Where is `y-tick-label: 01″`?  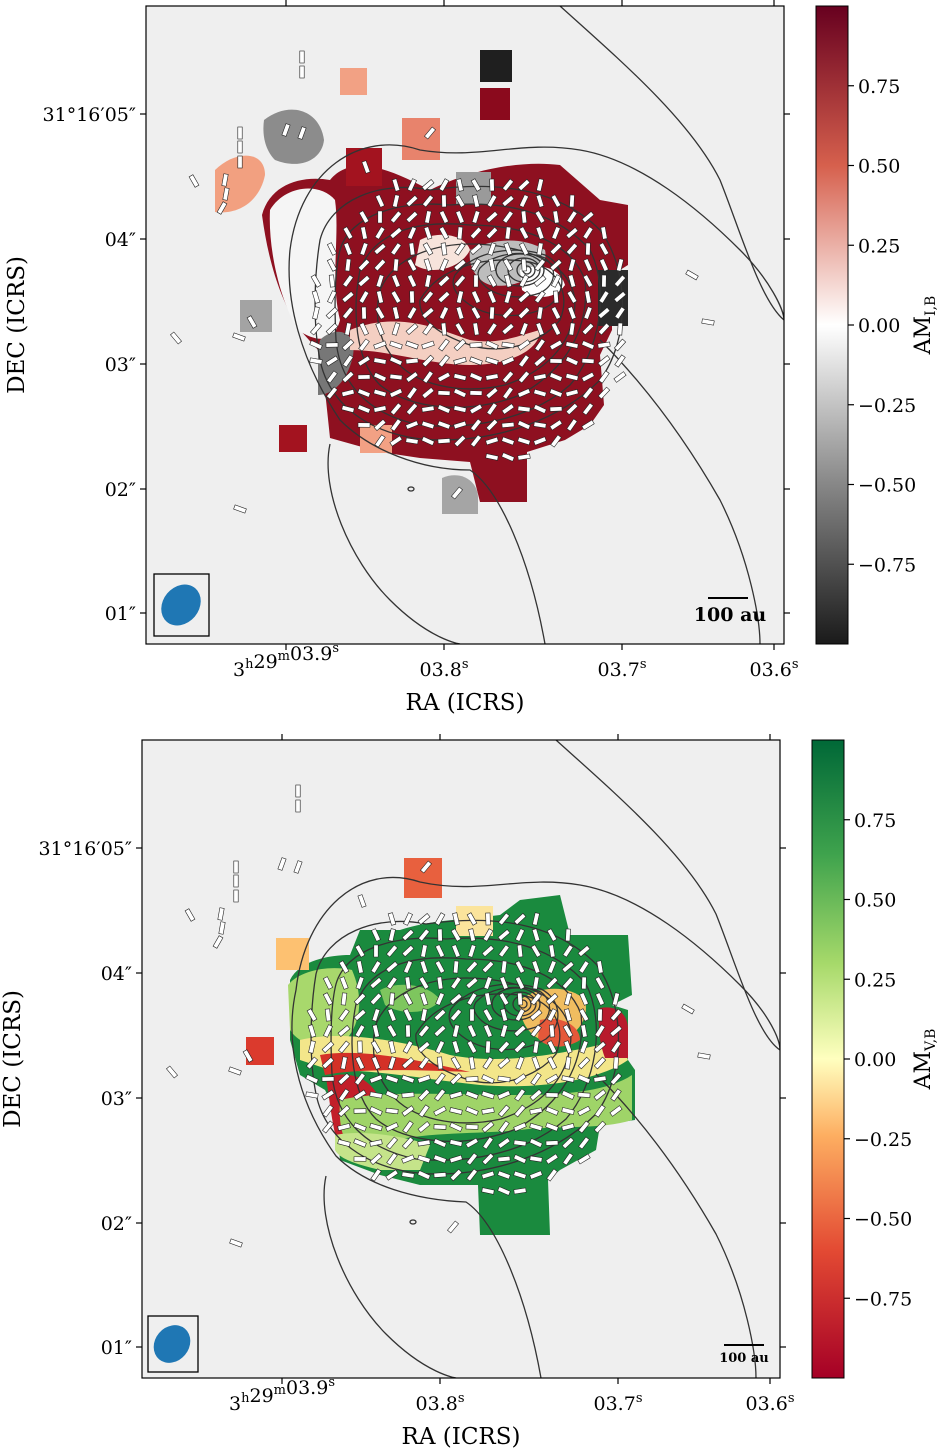 y-tick-label: 01″ is located at coordinates (120, 614).